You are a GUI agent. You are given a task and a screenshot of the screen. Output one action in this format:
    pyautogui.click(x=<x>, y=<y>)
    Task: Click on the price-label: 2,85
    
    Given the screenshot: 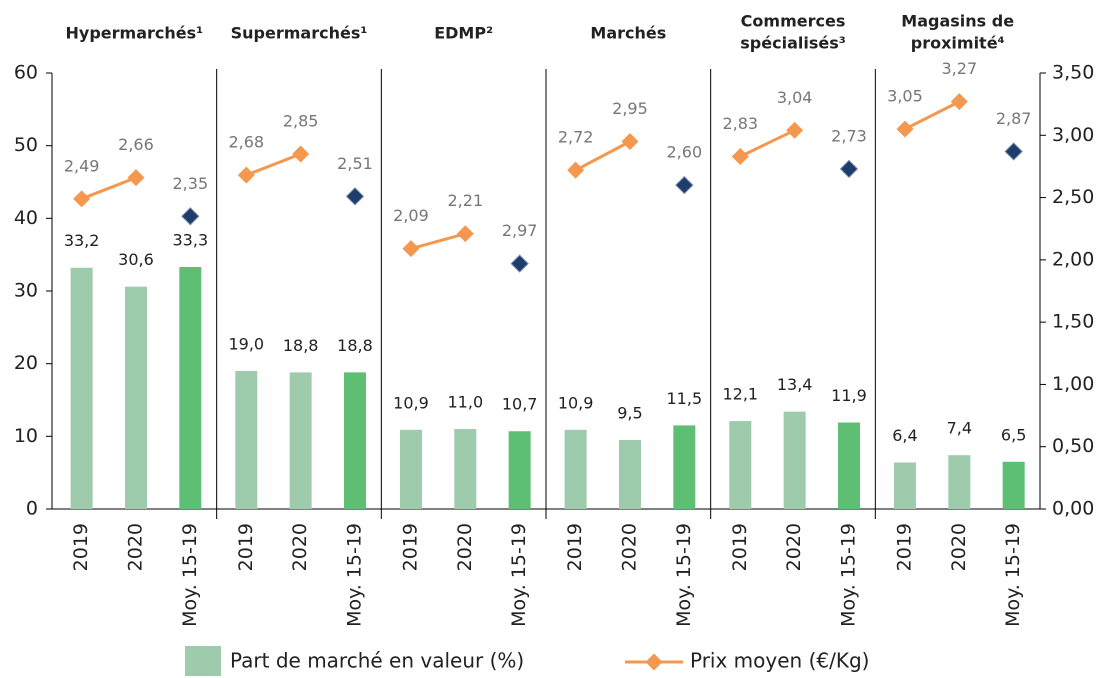 What is the action you would take?
    pyautogui.click(x=301, y=120)
    